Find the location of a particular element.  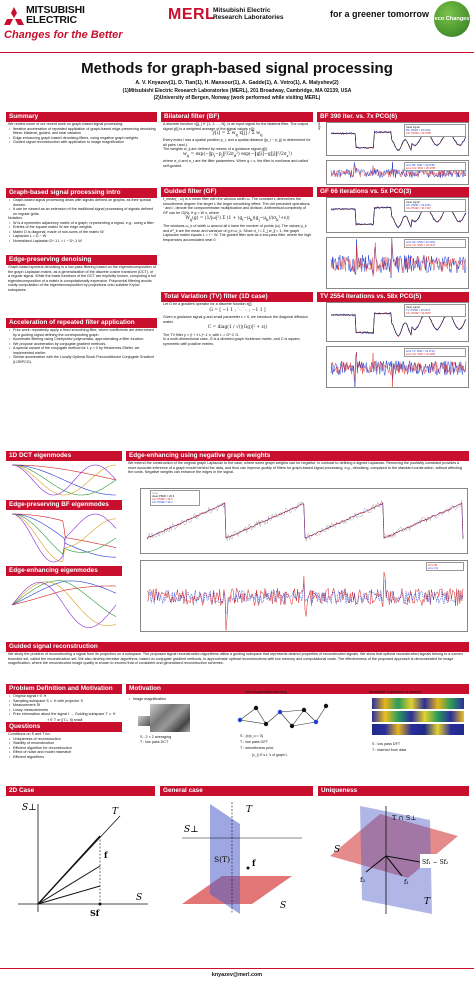

motivation-bandwidth-label: Bandwidth expansion of speech is located at coordinates (416, 692).